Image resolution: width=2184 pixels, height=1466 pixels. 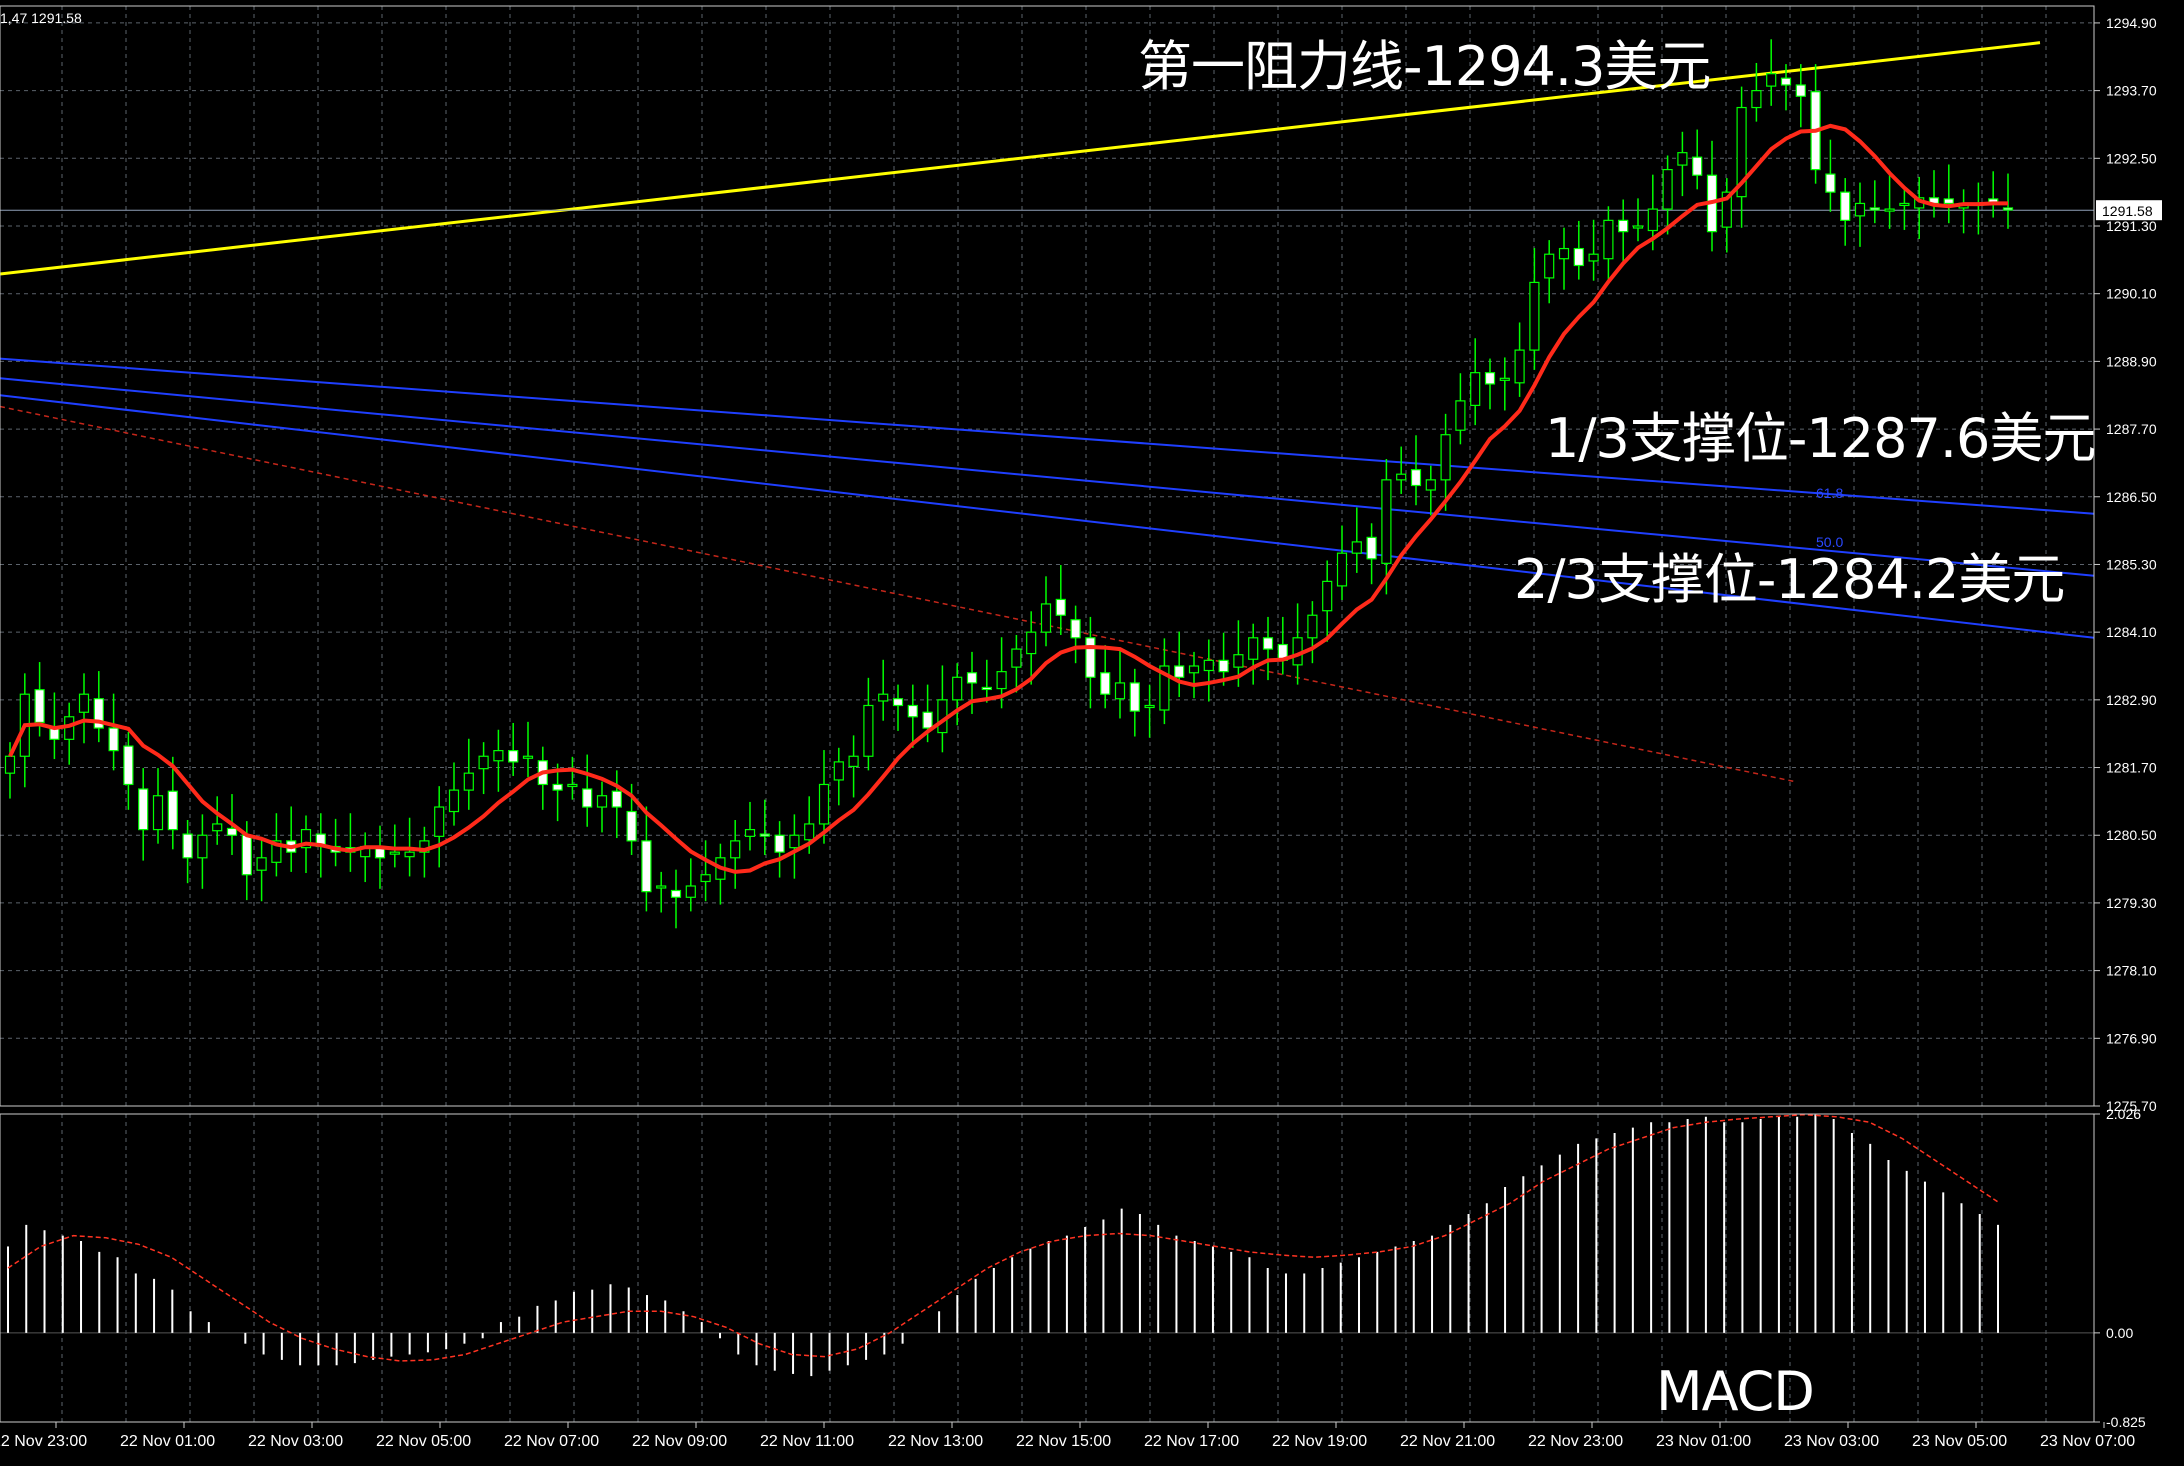 What do you see at coordinates (1447, 1441) in the screenshot?
I see `x-tick-label: 22 Nov 21:00` at bounding box center [1447, 1441].